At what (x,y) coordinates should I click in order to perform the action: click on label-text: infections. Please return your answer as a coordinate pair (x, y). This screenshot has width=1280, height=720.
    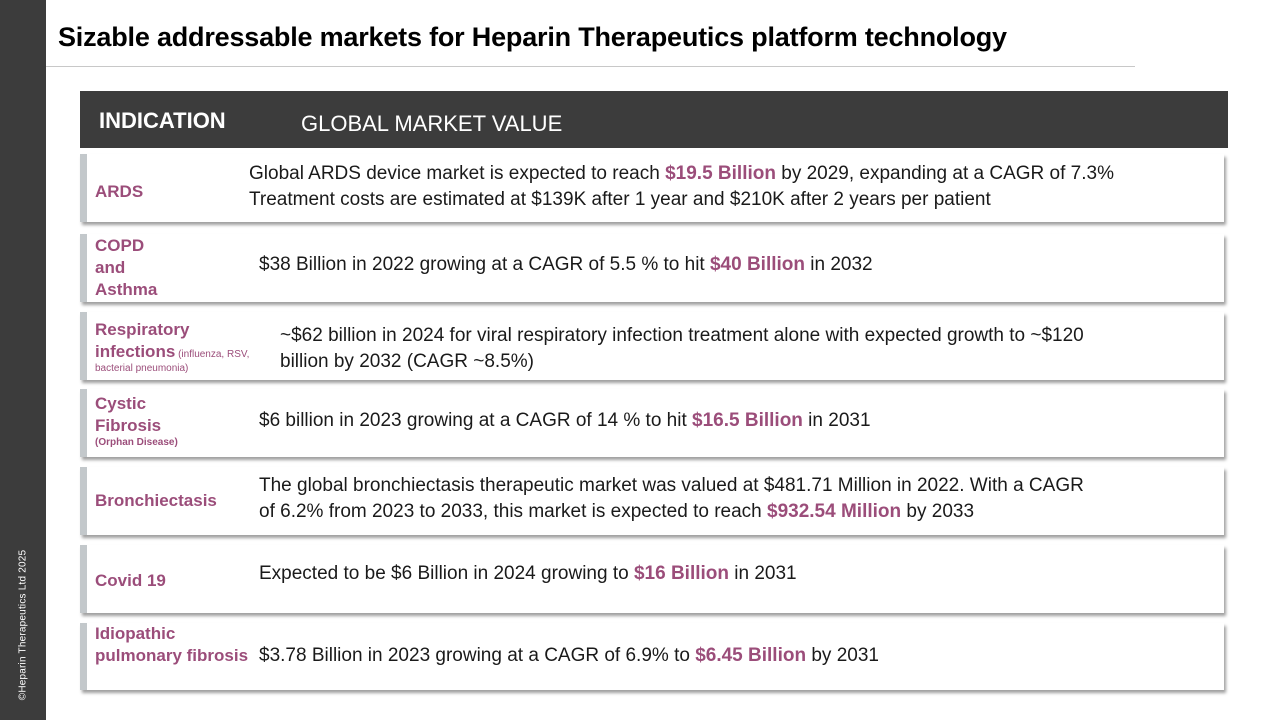
    Looking at the image, I should click on (135, 351).